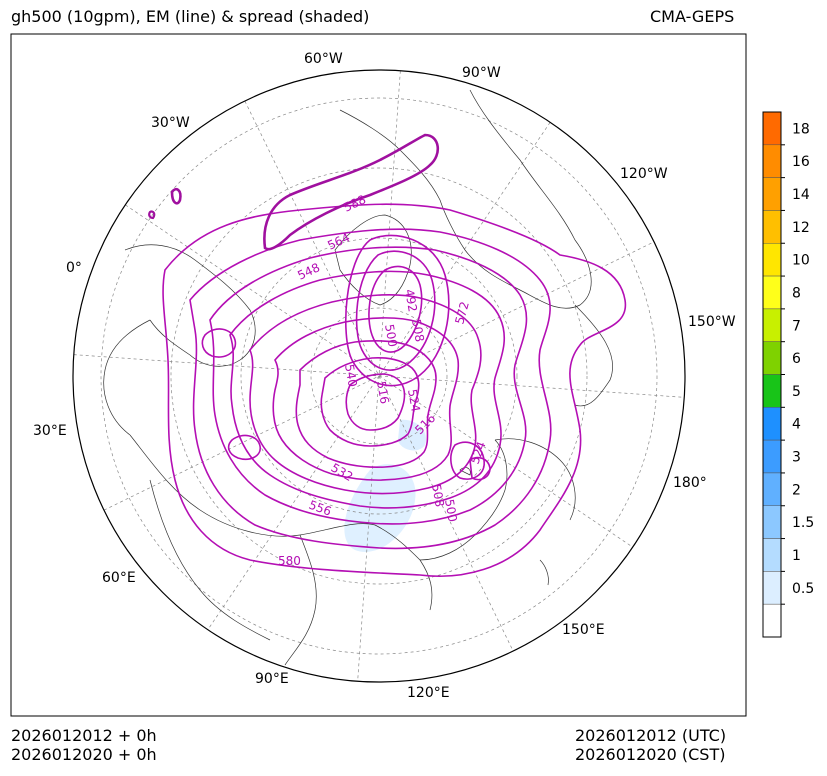  I want to click on graticule-label: 90°W, so click(481, 73).